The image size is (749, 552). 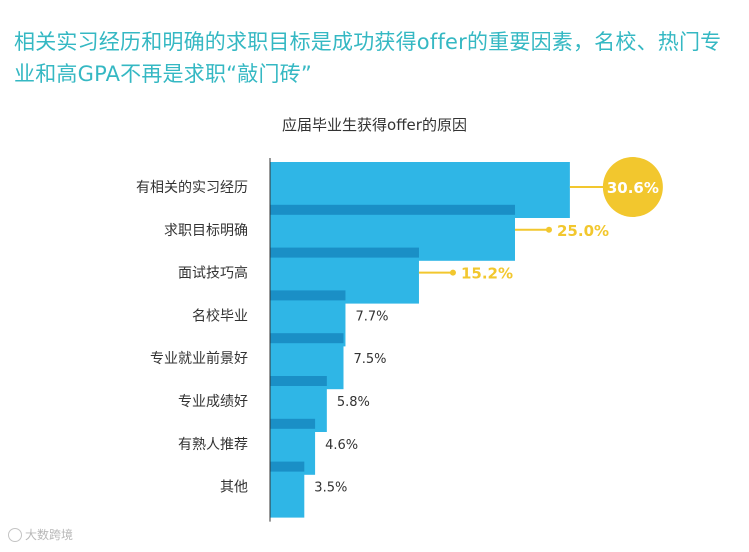 What do you see at coordinates (374, 125) in the screenshot?
I see `chart-title: 应届毕业生获得offer的原因` at bounding box center [374, 125].